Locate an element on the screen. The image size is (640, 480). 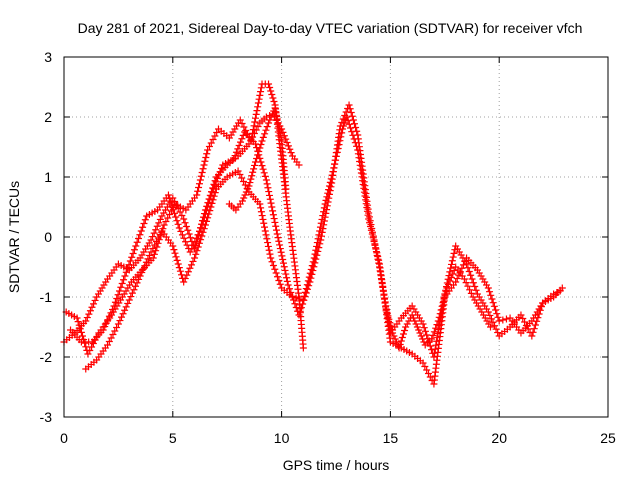
y-tick-label: 1 is located at coordinates (48, 177).